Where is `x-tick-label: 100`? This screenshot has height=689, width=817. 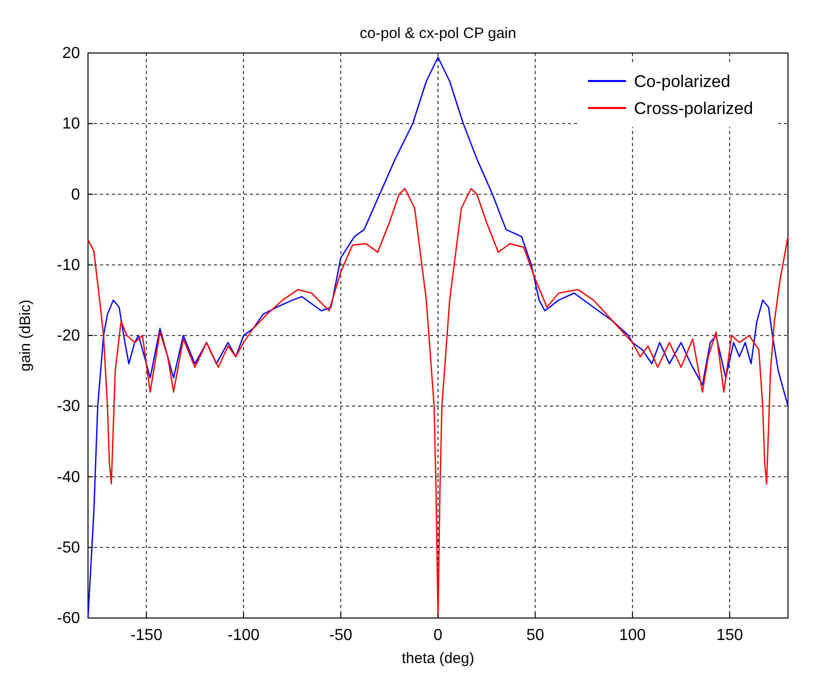
x-tick-label: 100 is located at coordinates (632, 635).